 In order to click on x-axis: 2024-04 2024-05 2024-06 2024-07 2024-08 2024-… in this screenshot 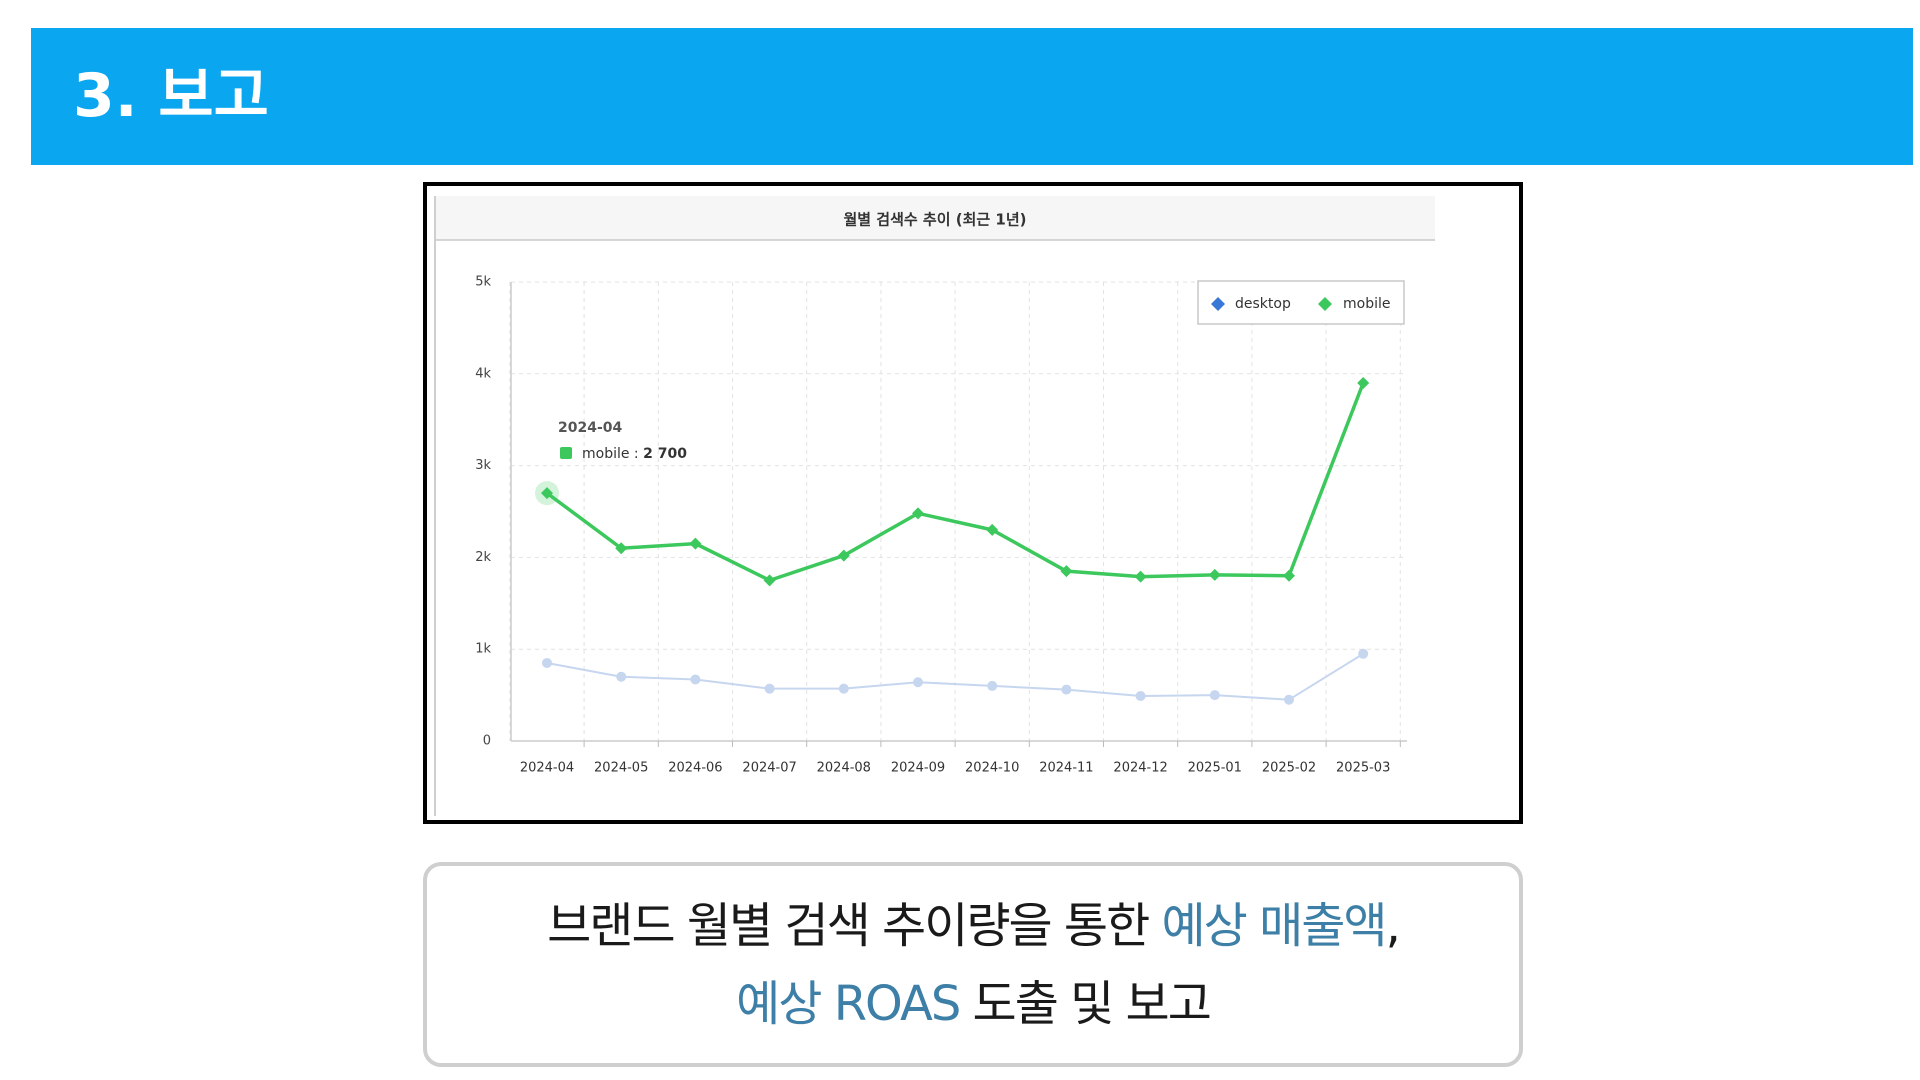, I will do `click(960, 758)`.